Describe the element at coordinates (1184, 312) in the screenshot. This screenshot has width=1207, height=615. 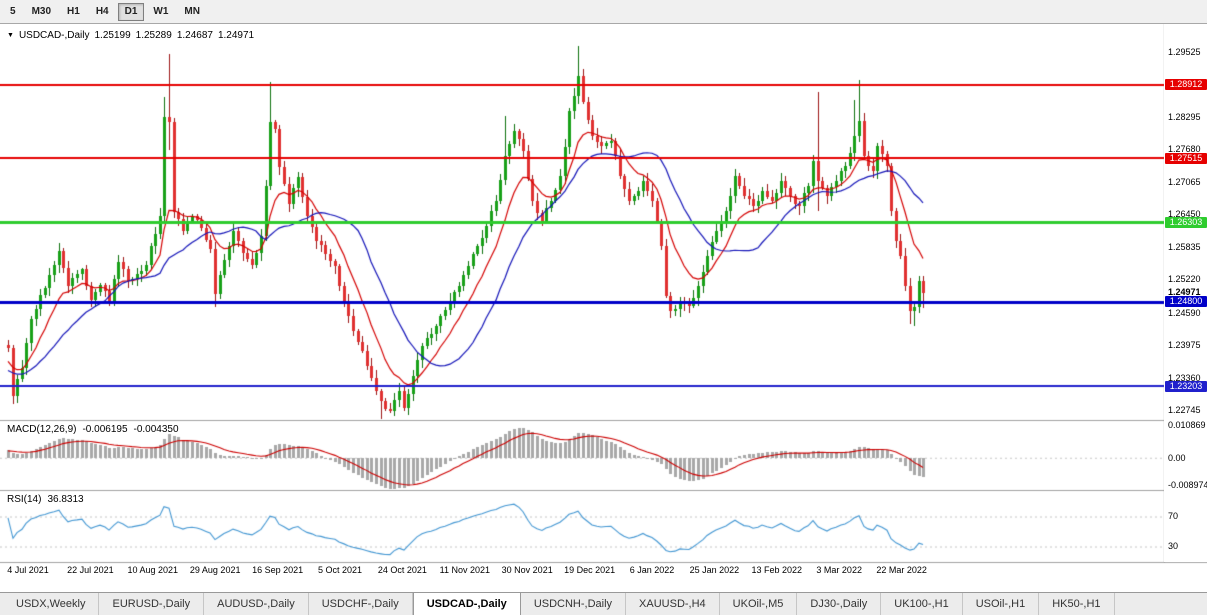
I see `price-axis-tick: 1.24590` at that location.